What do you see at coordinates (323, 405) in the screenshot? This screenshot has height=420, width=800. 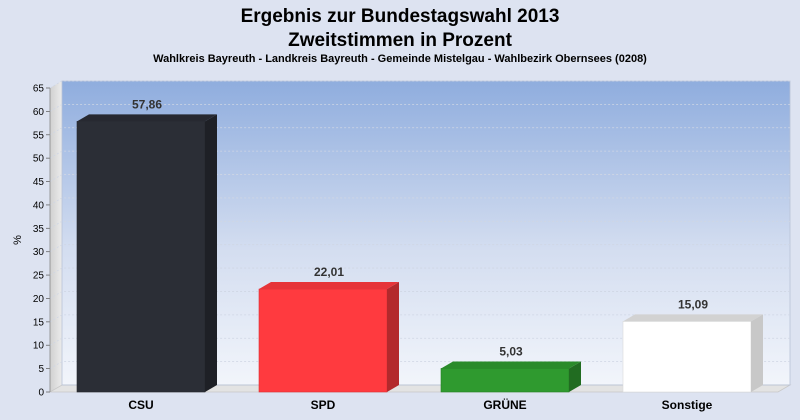 I see `x-tick-label: SPD` at bounding box center [323, 405].